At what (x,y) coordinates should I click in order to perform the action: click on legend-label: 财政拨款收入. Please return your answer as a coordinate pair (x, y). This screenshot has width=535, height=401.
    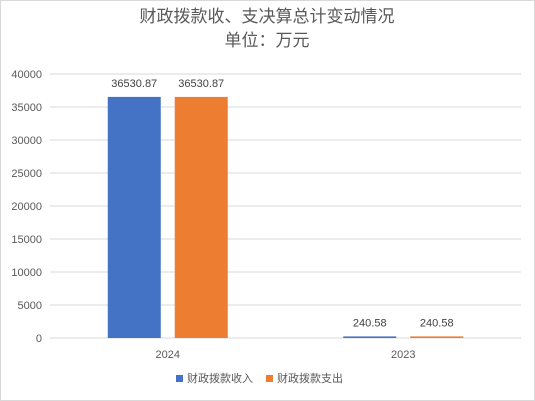
    Looking at the image, I should click on (220, 378).